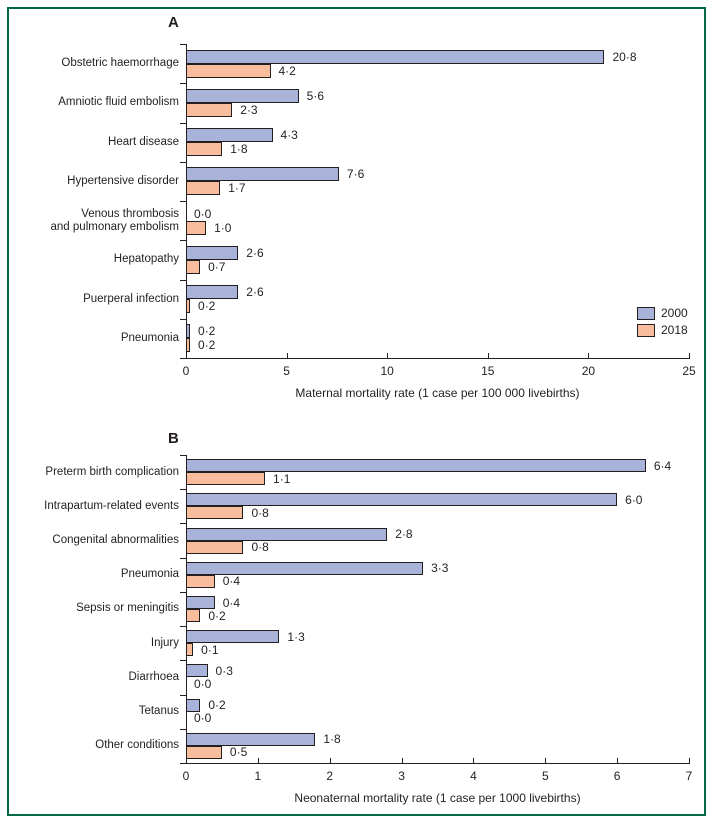  Describe the element at coordinates (332, 739) in the screenshot. I see `value-label: 1·8` at that location.